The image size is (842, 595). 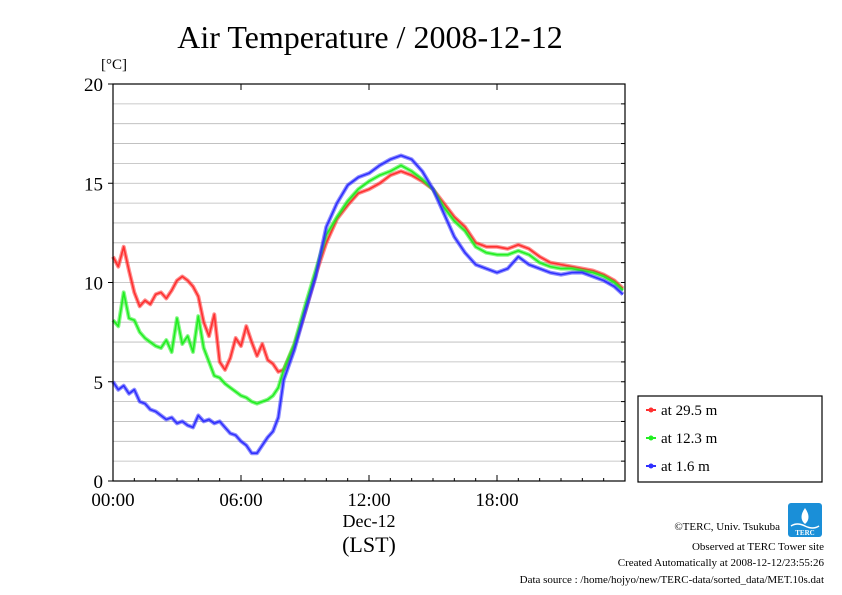 What do you see at coordinates (369, 544) in the screenshot?
I see `x-axis-label: (LST)` at bounding box center [369, 544].